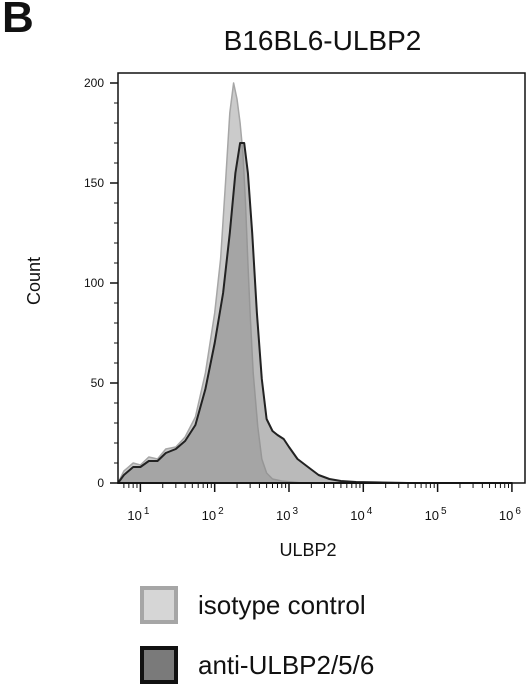 The height and width of the screenshot is (700, 532). What do you see at coordinates (94, 83) in the screenshot?
I see `y-tick-label-200: 200` at bounding box center [94, 83].